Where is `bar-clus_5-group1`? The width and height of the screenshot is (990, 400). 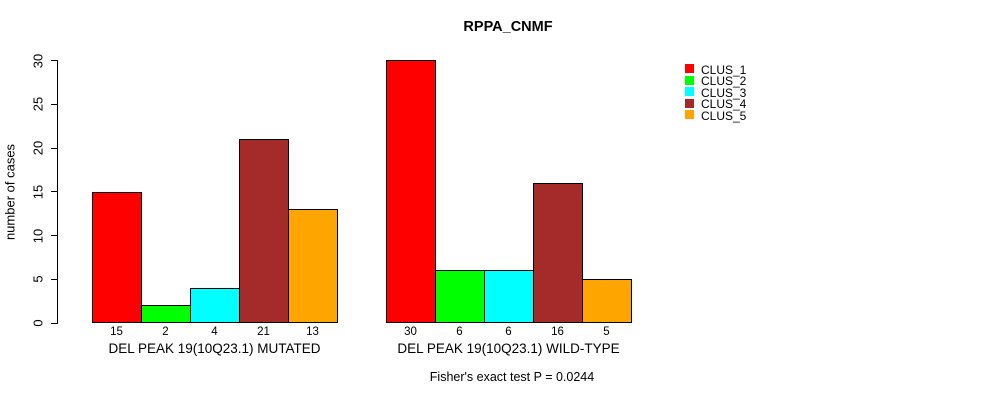 bar-clus_5-group1 is located at coordinates (313, 266).